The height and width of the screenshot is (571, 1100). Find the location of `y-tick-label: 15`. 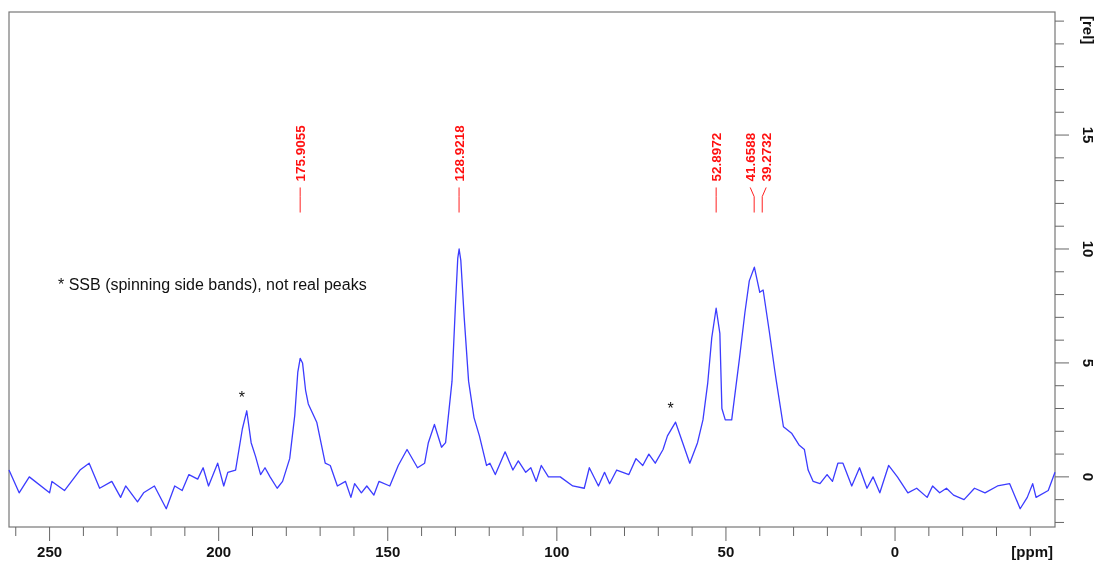

y-tick-label: 15 is located at coordinates (1088, 135).